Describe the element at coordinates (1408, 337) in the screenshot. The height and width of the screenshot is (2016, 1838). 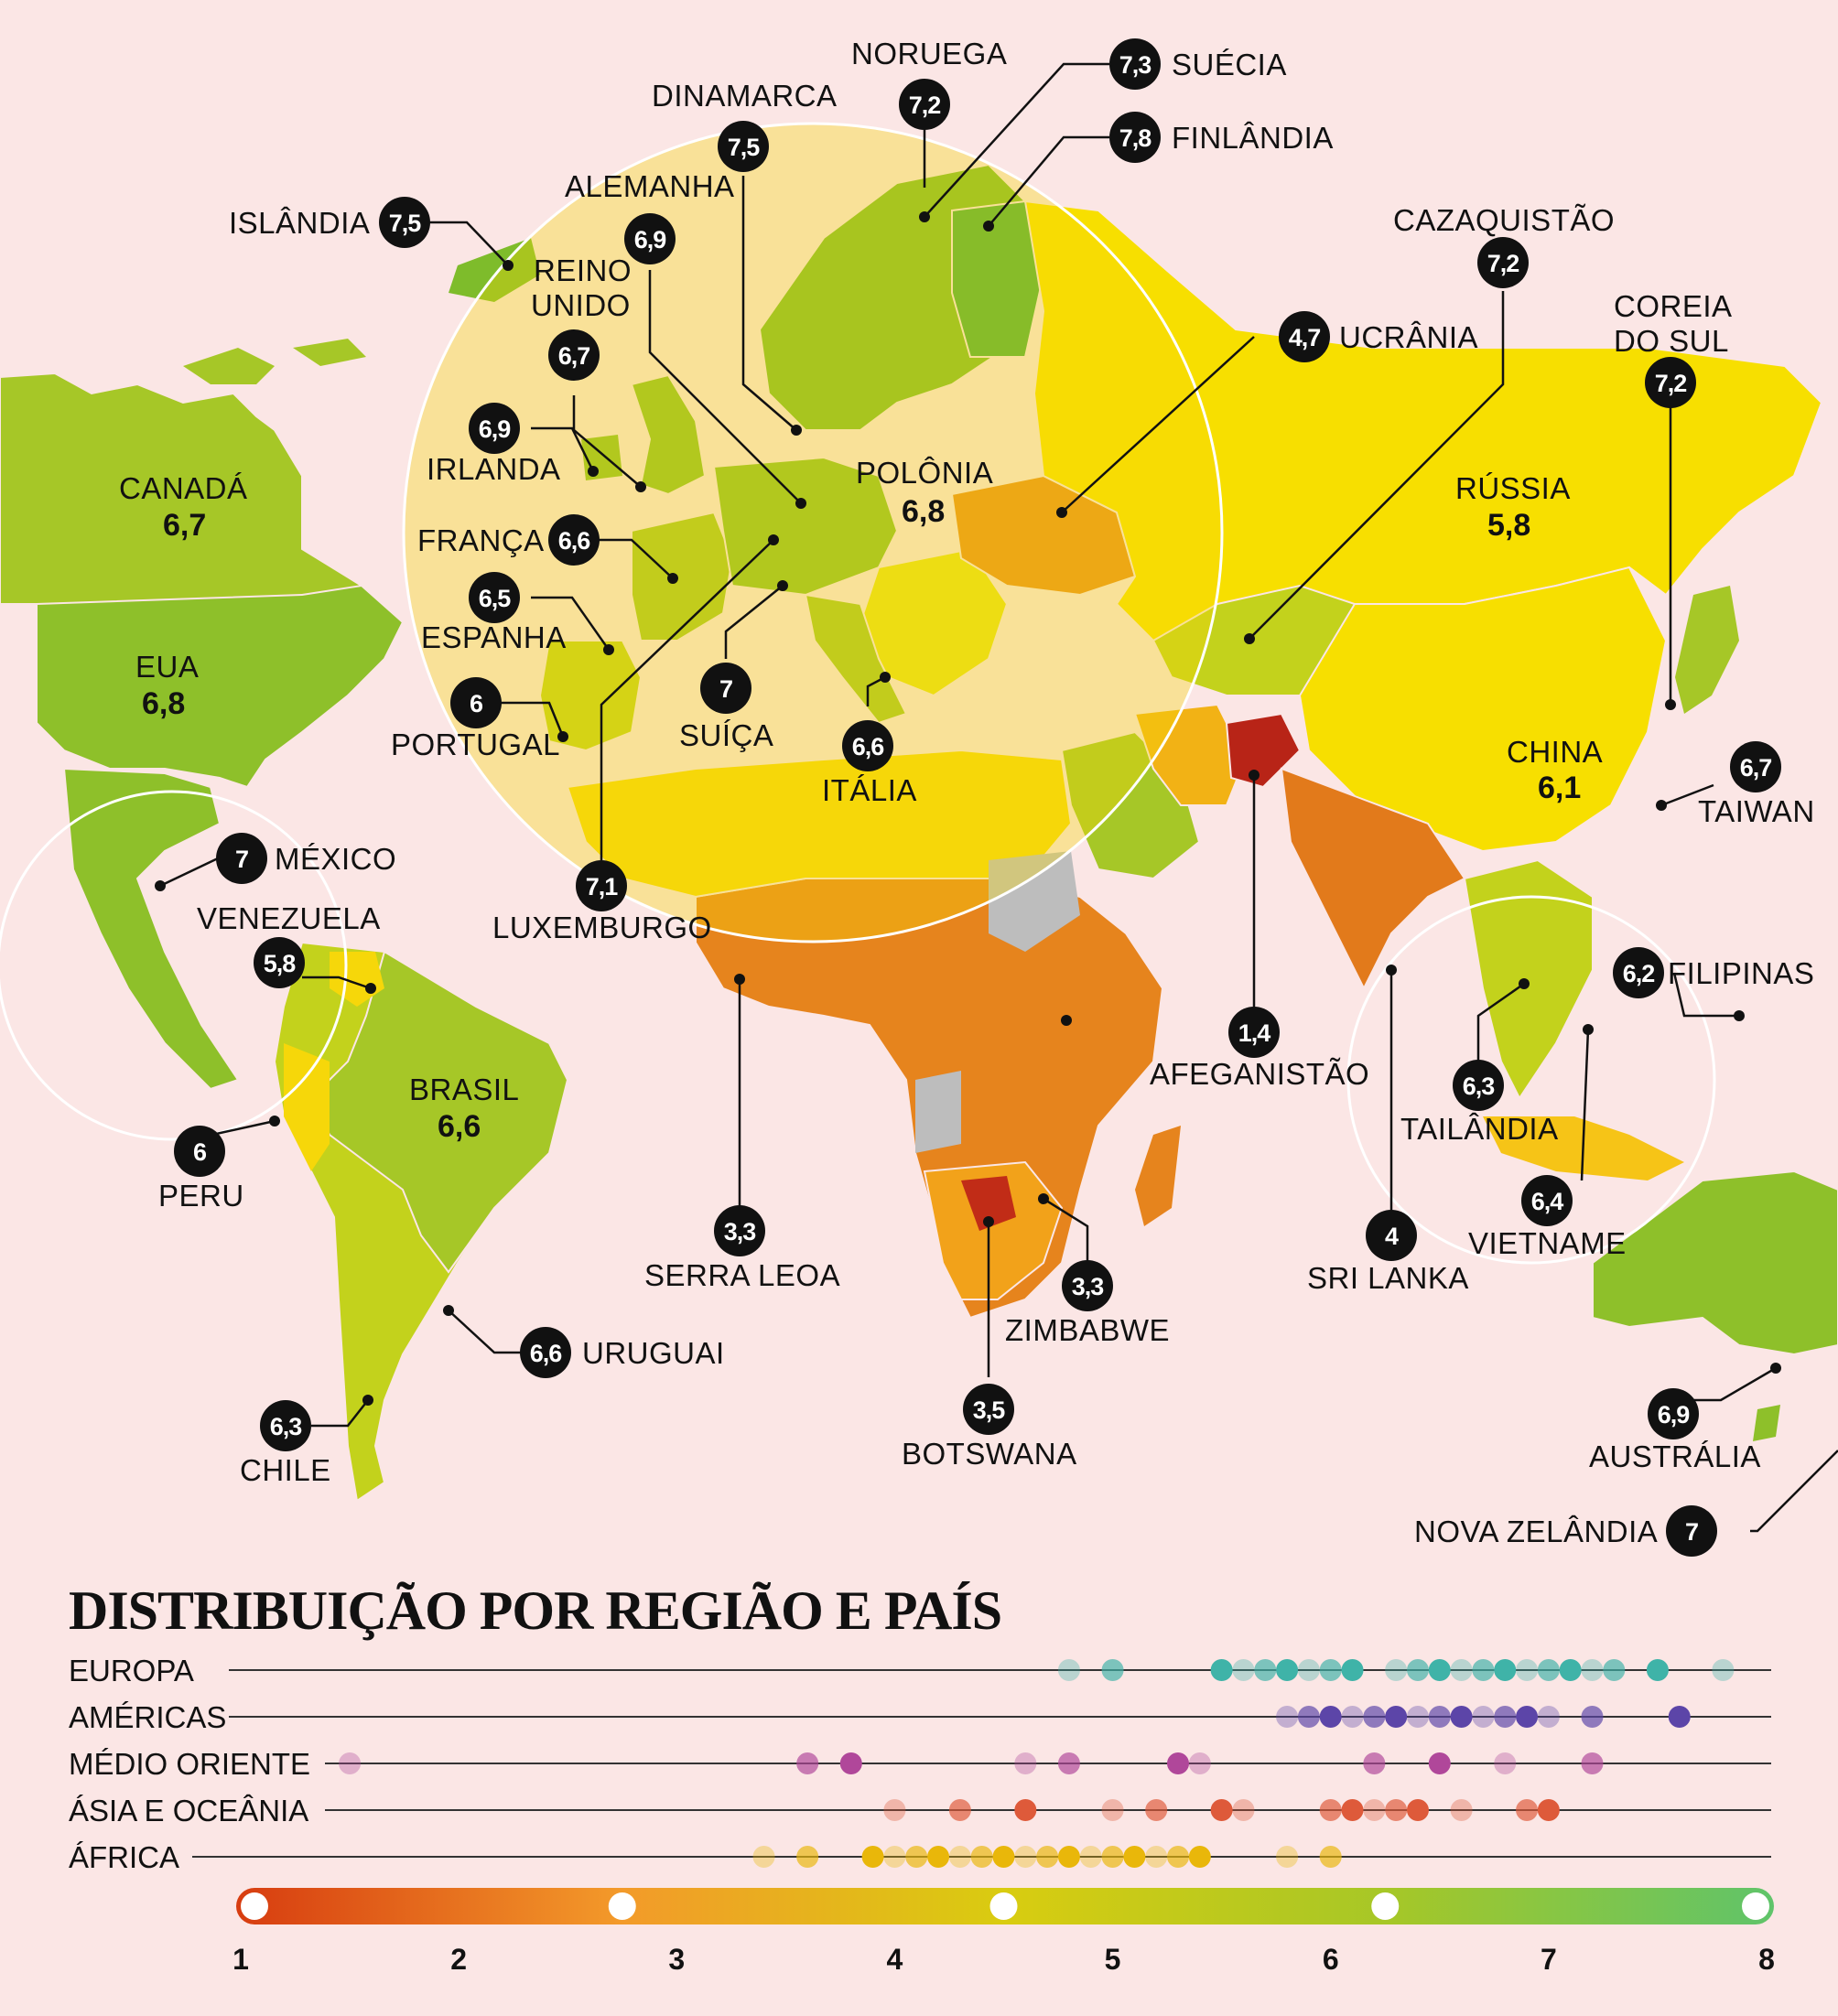
I see `label-ucrania: UCRÂNIA` at that location.